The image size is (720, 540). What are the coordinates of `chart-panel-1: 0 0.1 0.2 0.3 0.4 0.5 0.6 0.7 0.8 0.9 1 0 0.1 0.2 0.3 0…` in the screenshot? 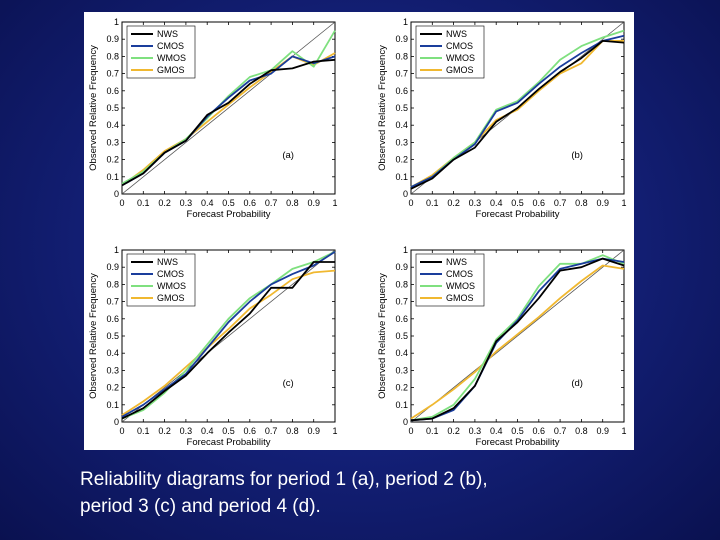 It's located at (213, 118).